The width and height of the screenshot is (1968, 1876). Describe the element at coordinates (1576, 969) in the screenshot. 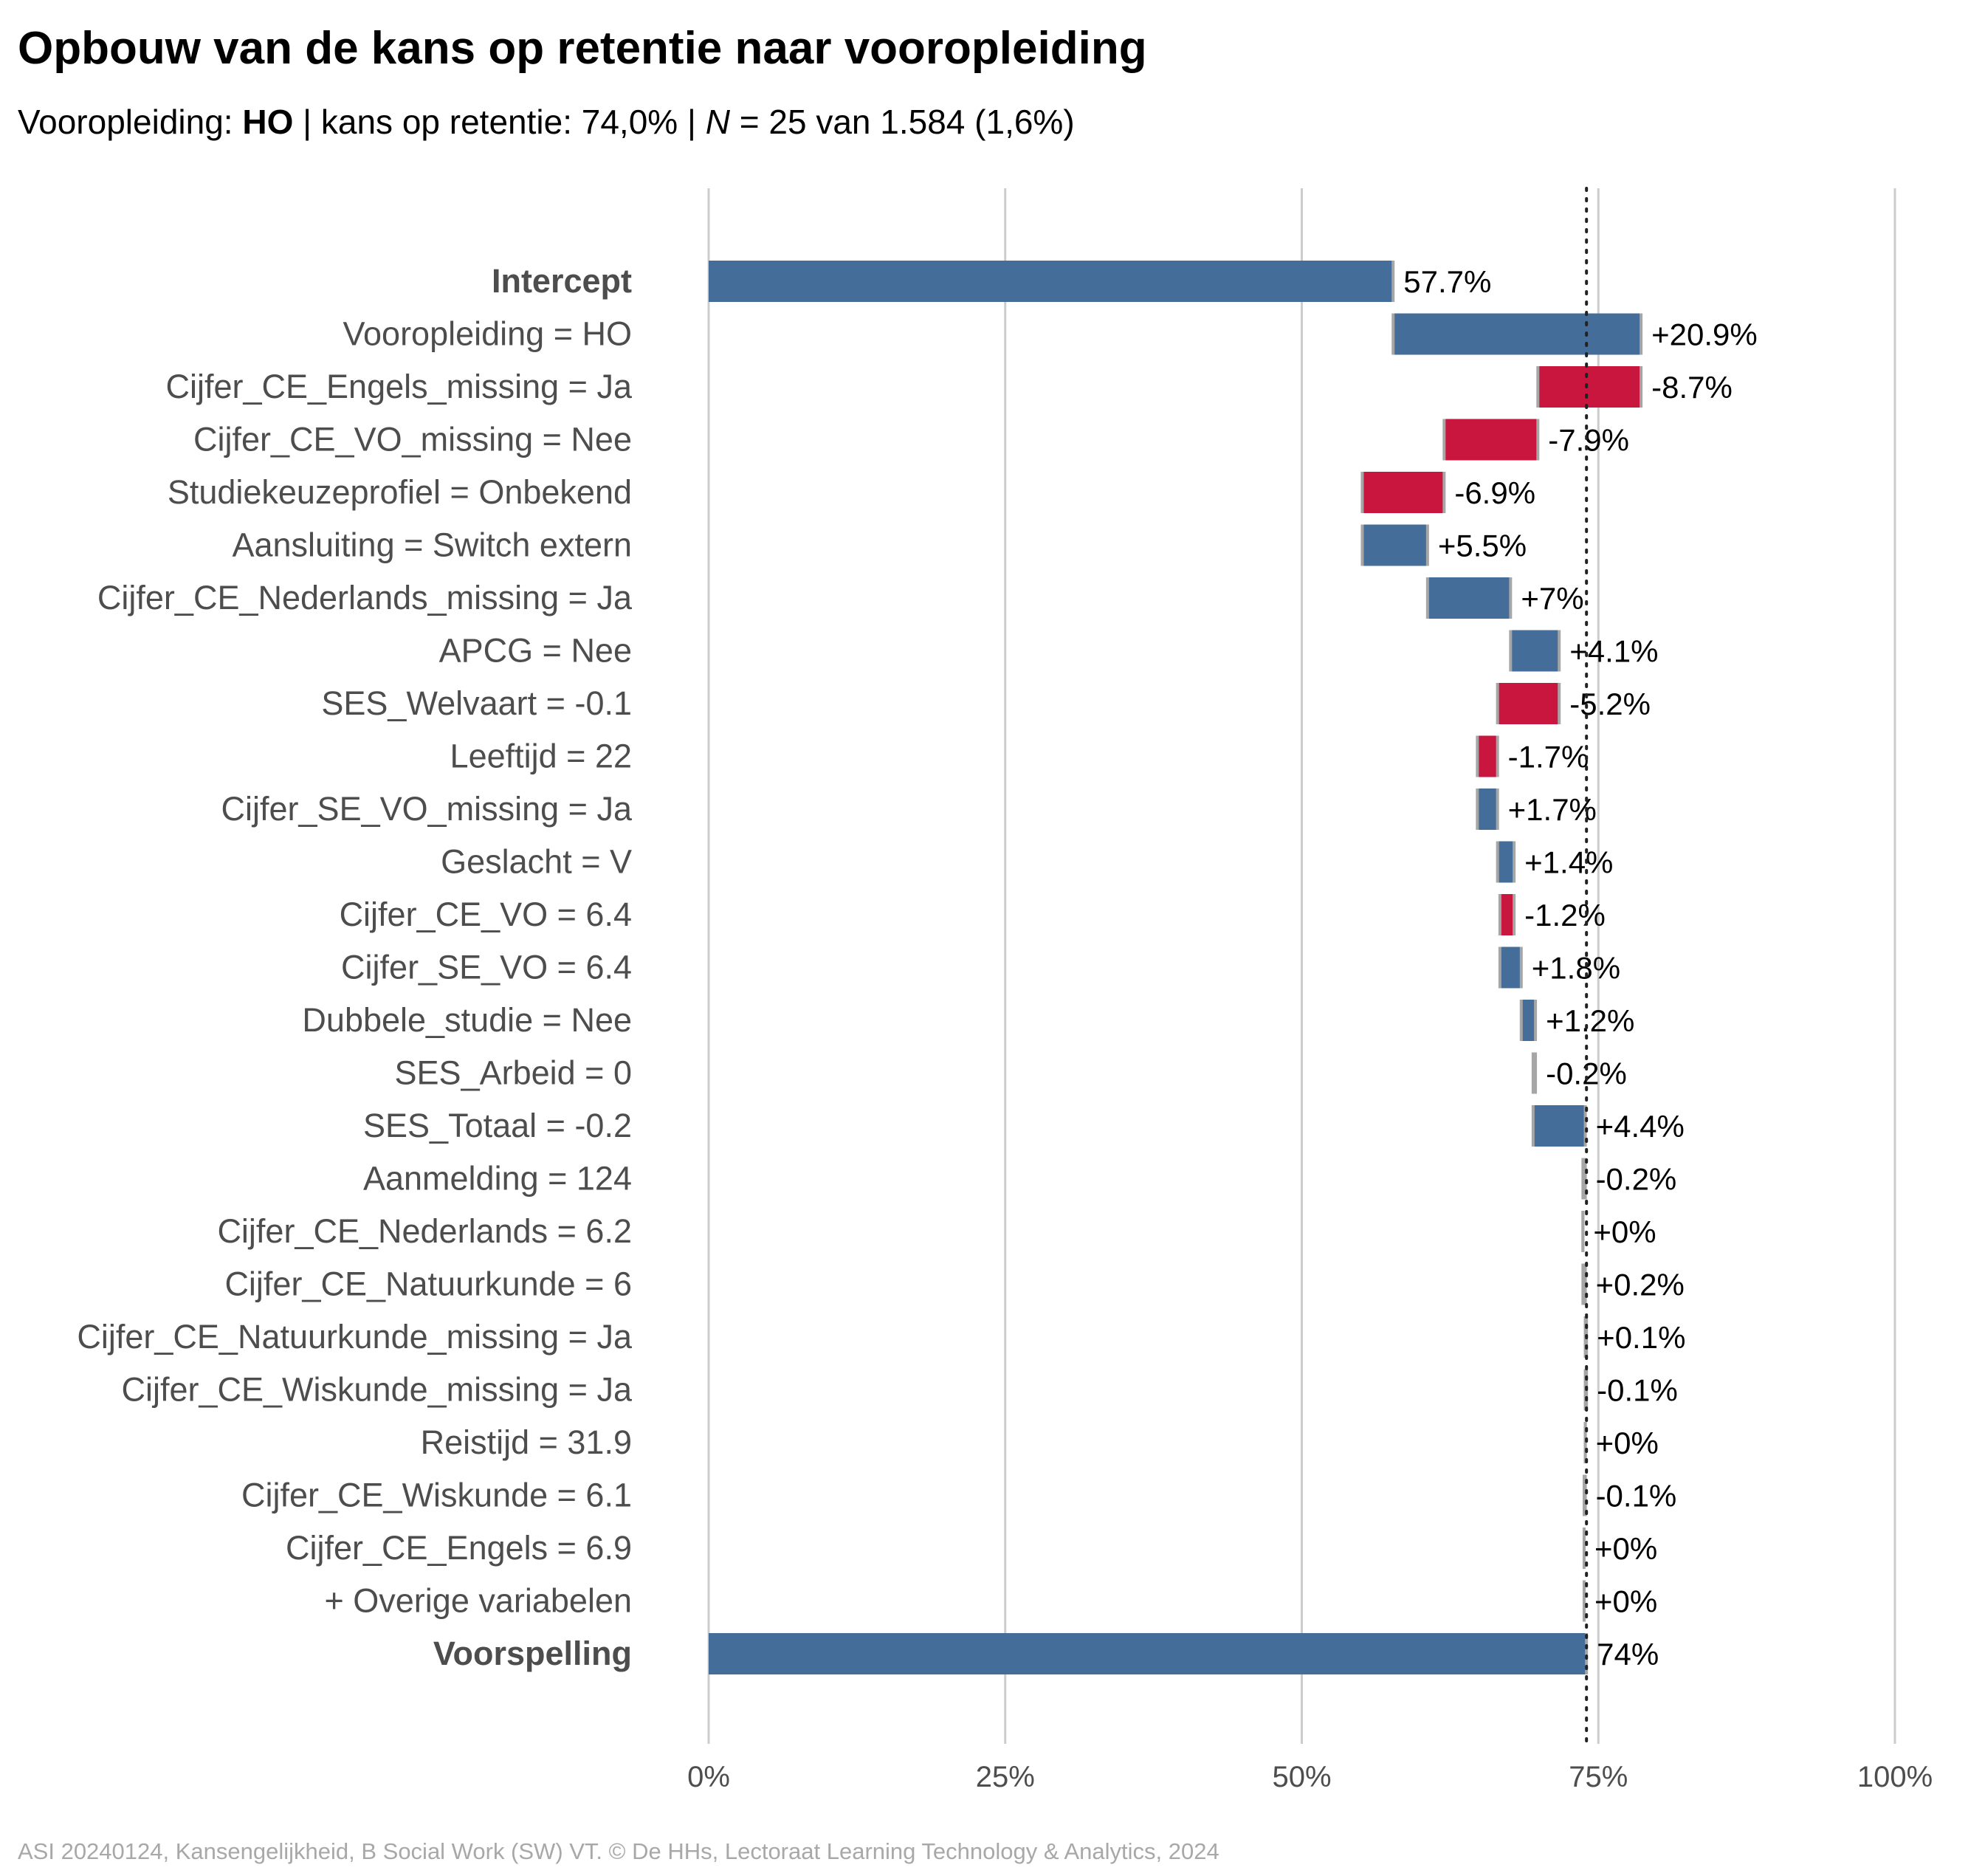

I see `value-label: +1.8%` at that location.